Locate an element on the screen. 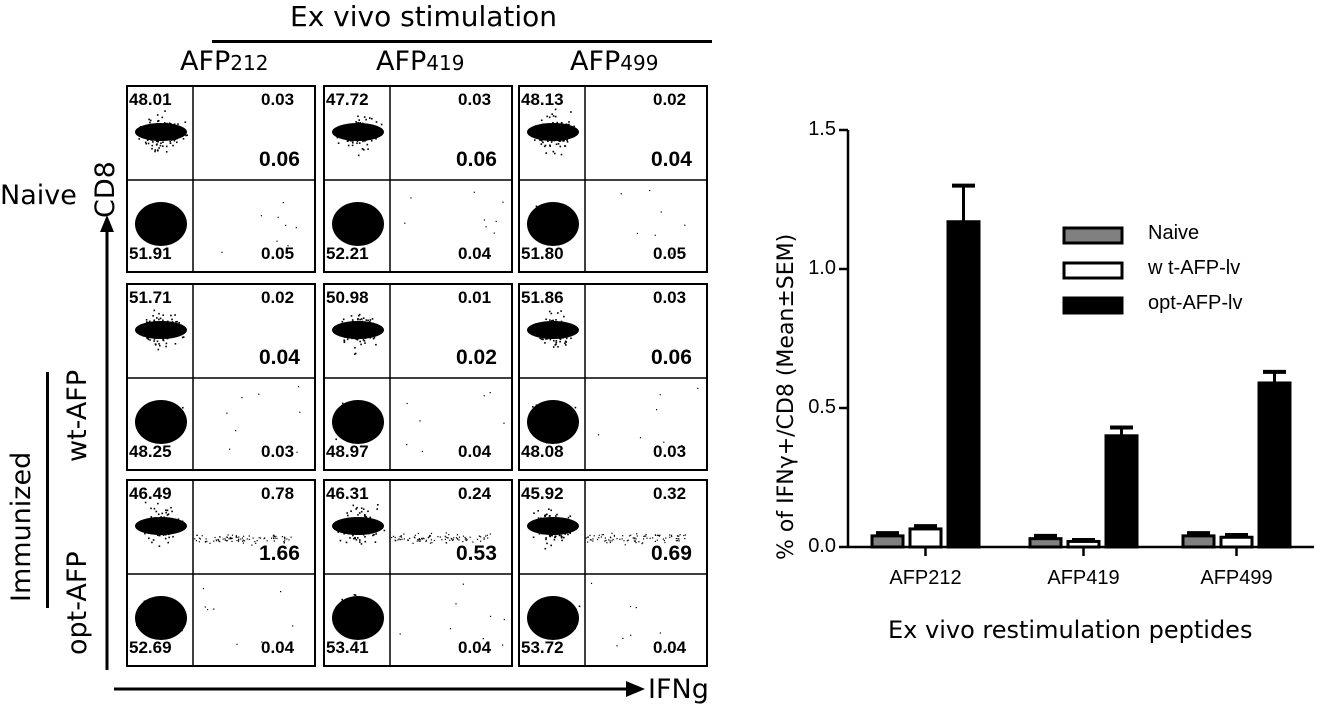  facs-lower-left-percent: 53.72 is located at coordinates (542, 647).